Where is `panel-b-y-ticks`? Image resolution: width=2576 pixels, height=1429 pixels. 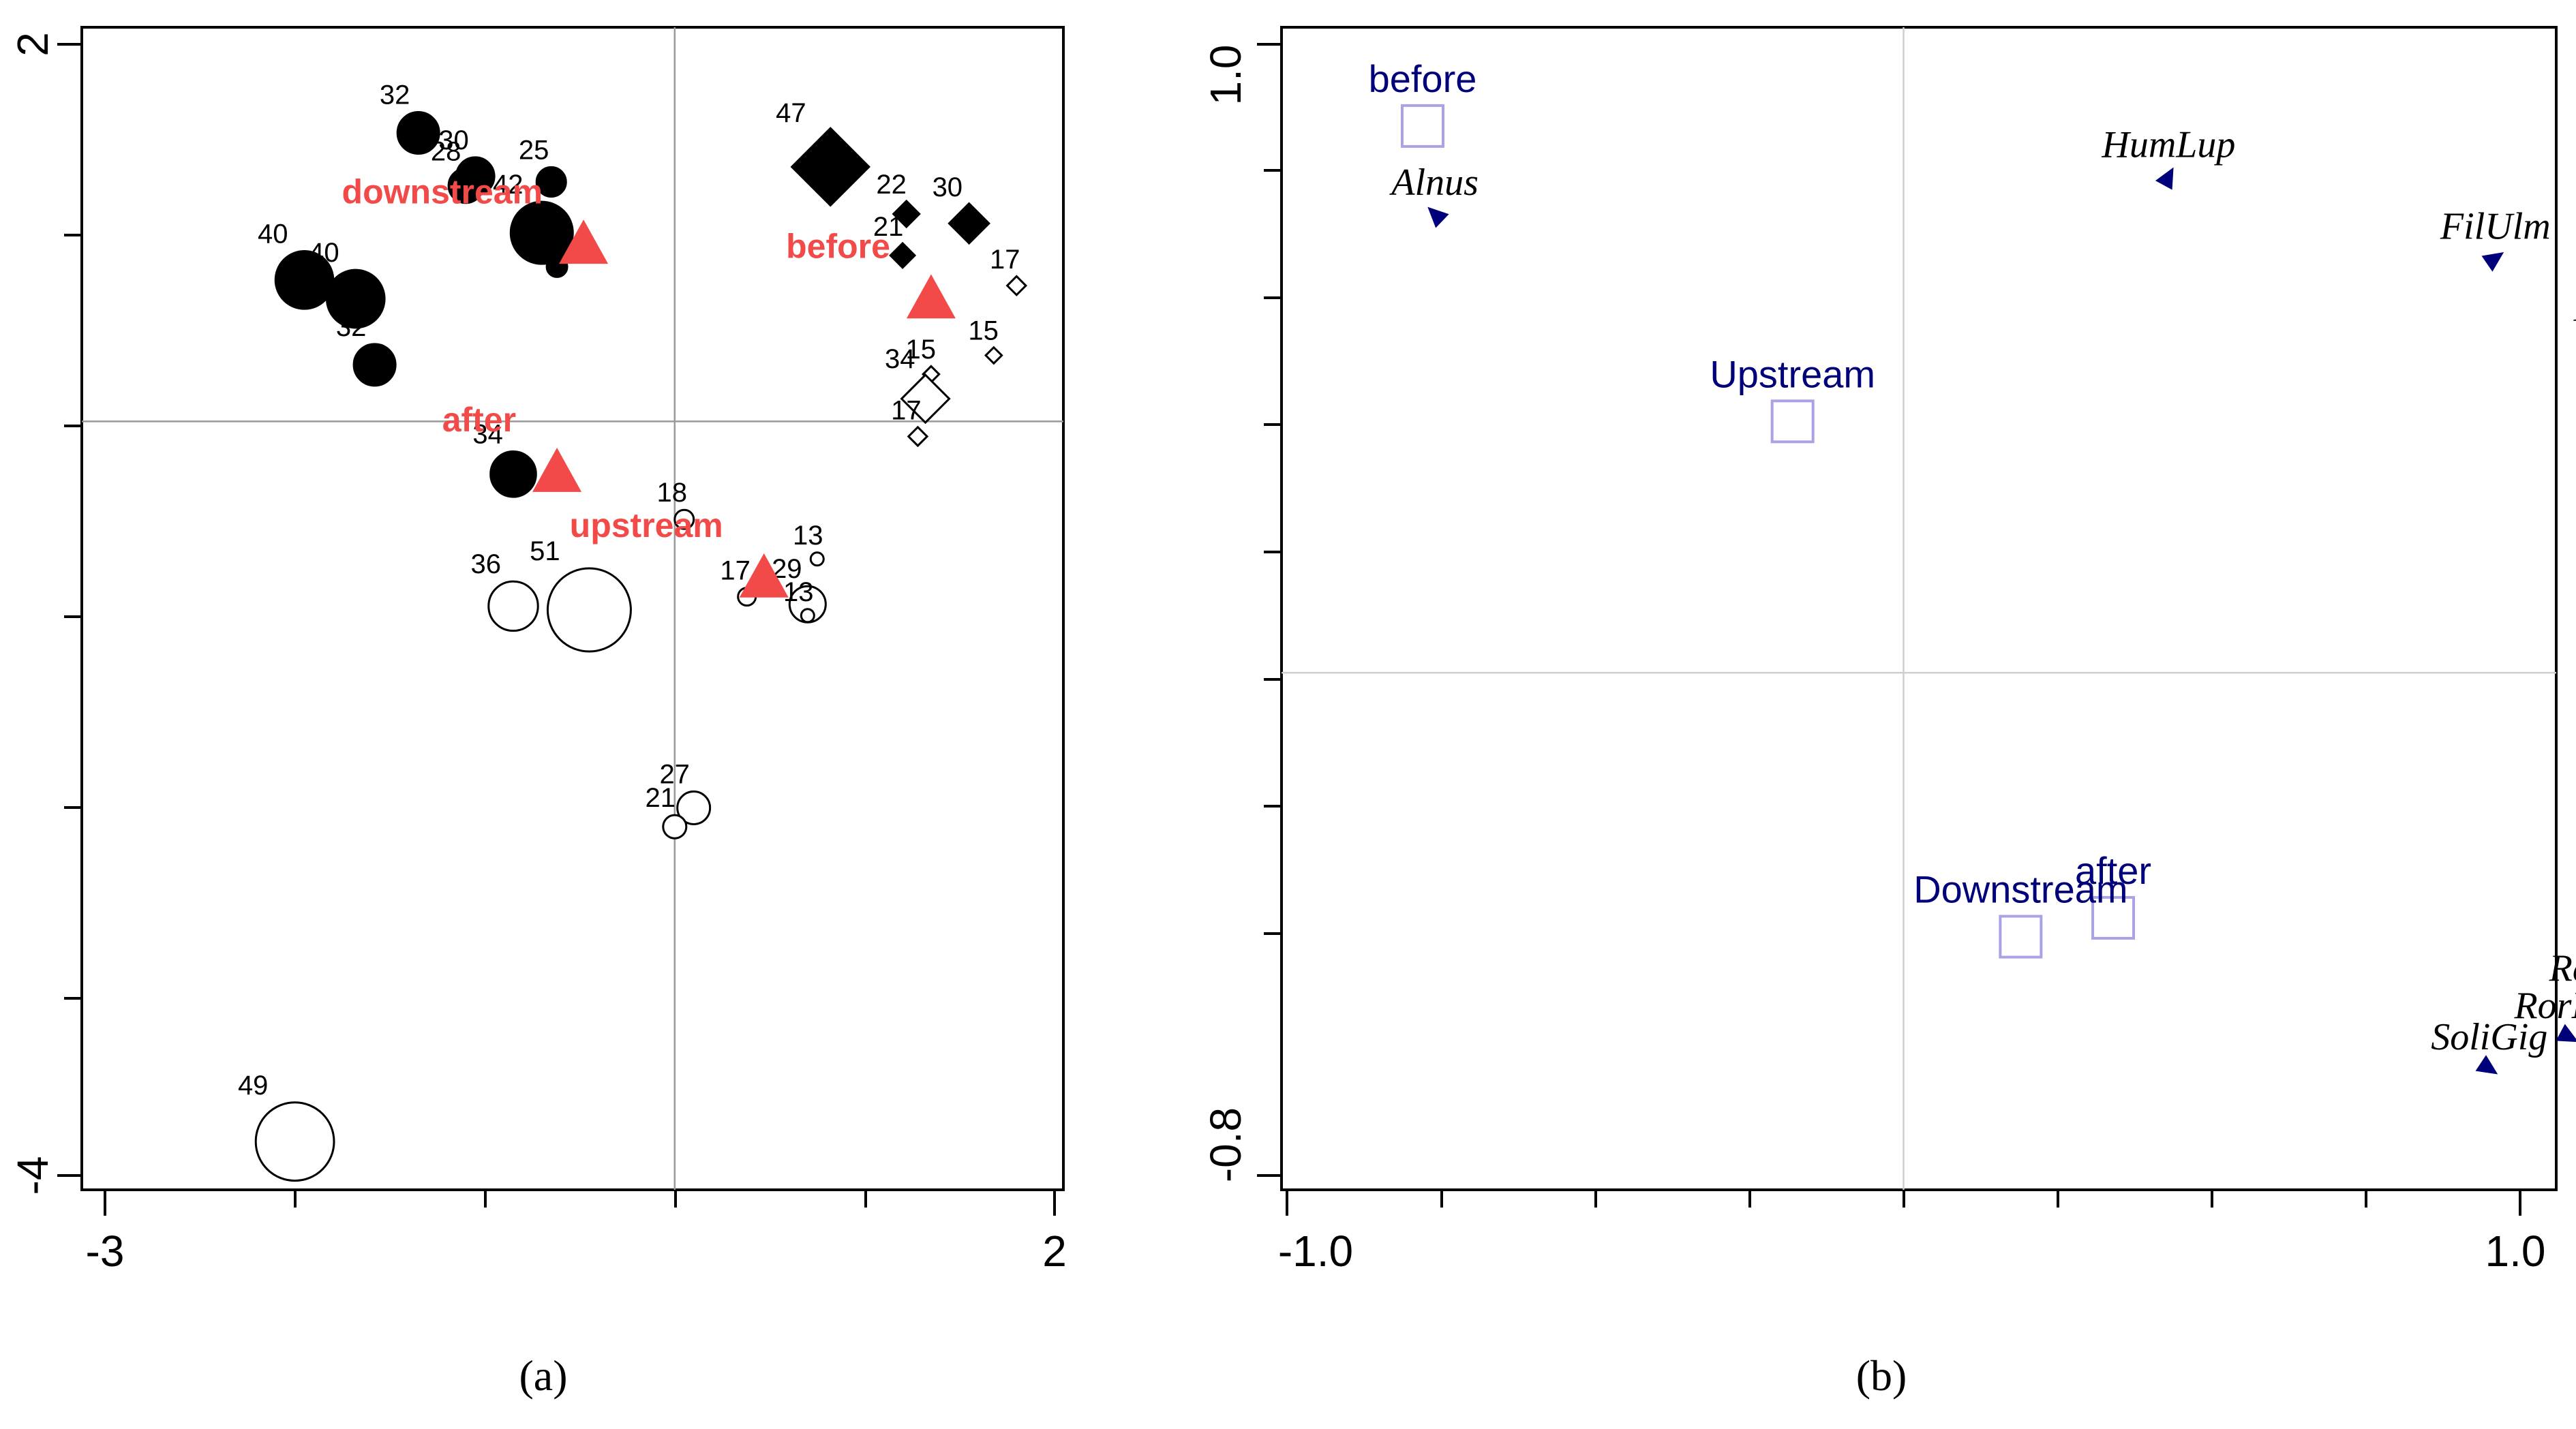 panel-b-y-ticks is located at coordinates (1269, 610).